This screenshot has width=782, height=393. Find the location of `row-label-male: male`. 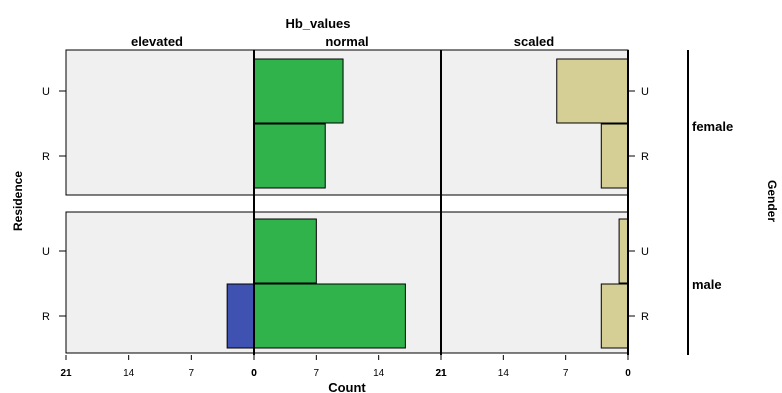

row-label-male: male is located at coordinates (707, 284).